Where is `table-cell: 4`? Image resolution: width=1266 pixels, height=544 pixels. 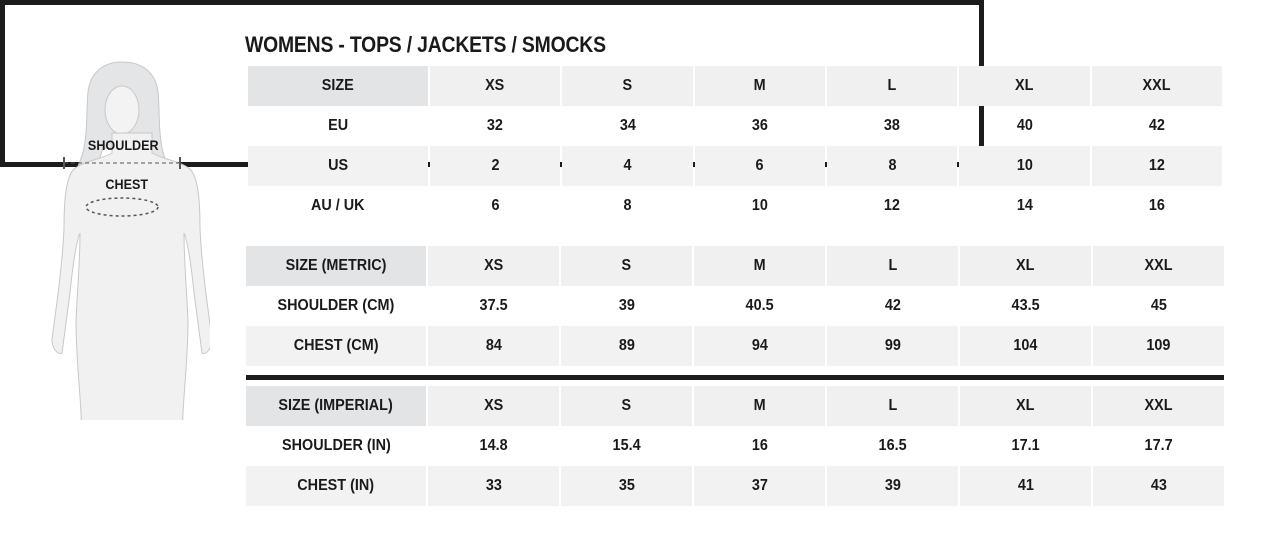
table-cell: 4 is located at coordinates (627, 166).